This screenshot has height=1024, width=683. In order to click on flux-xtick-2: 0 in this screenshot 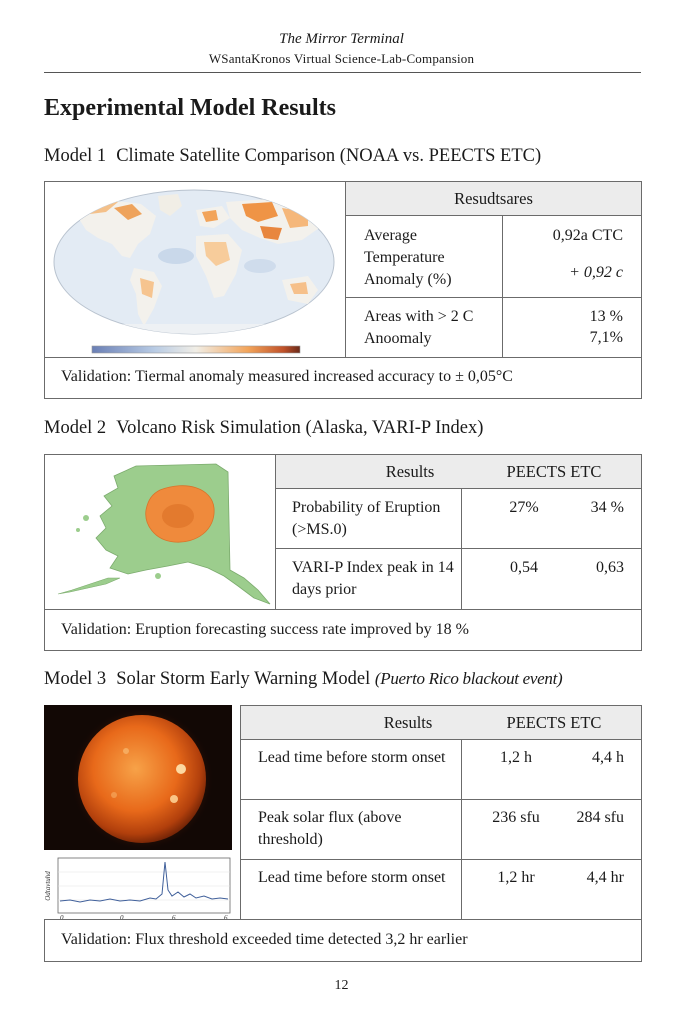, I will do `click(122, 918)`.